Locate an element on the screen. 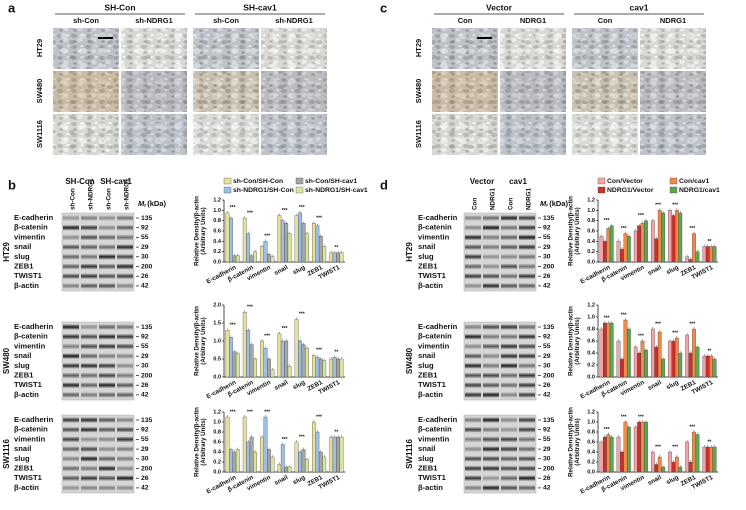 The width and height of the screenshot is (746, 510). marker-kda: 200 is located at coordinates (549, 468).